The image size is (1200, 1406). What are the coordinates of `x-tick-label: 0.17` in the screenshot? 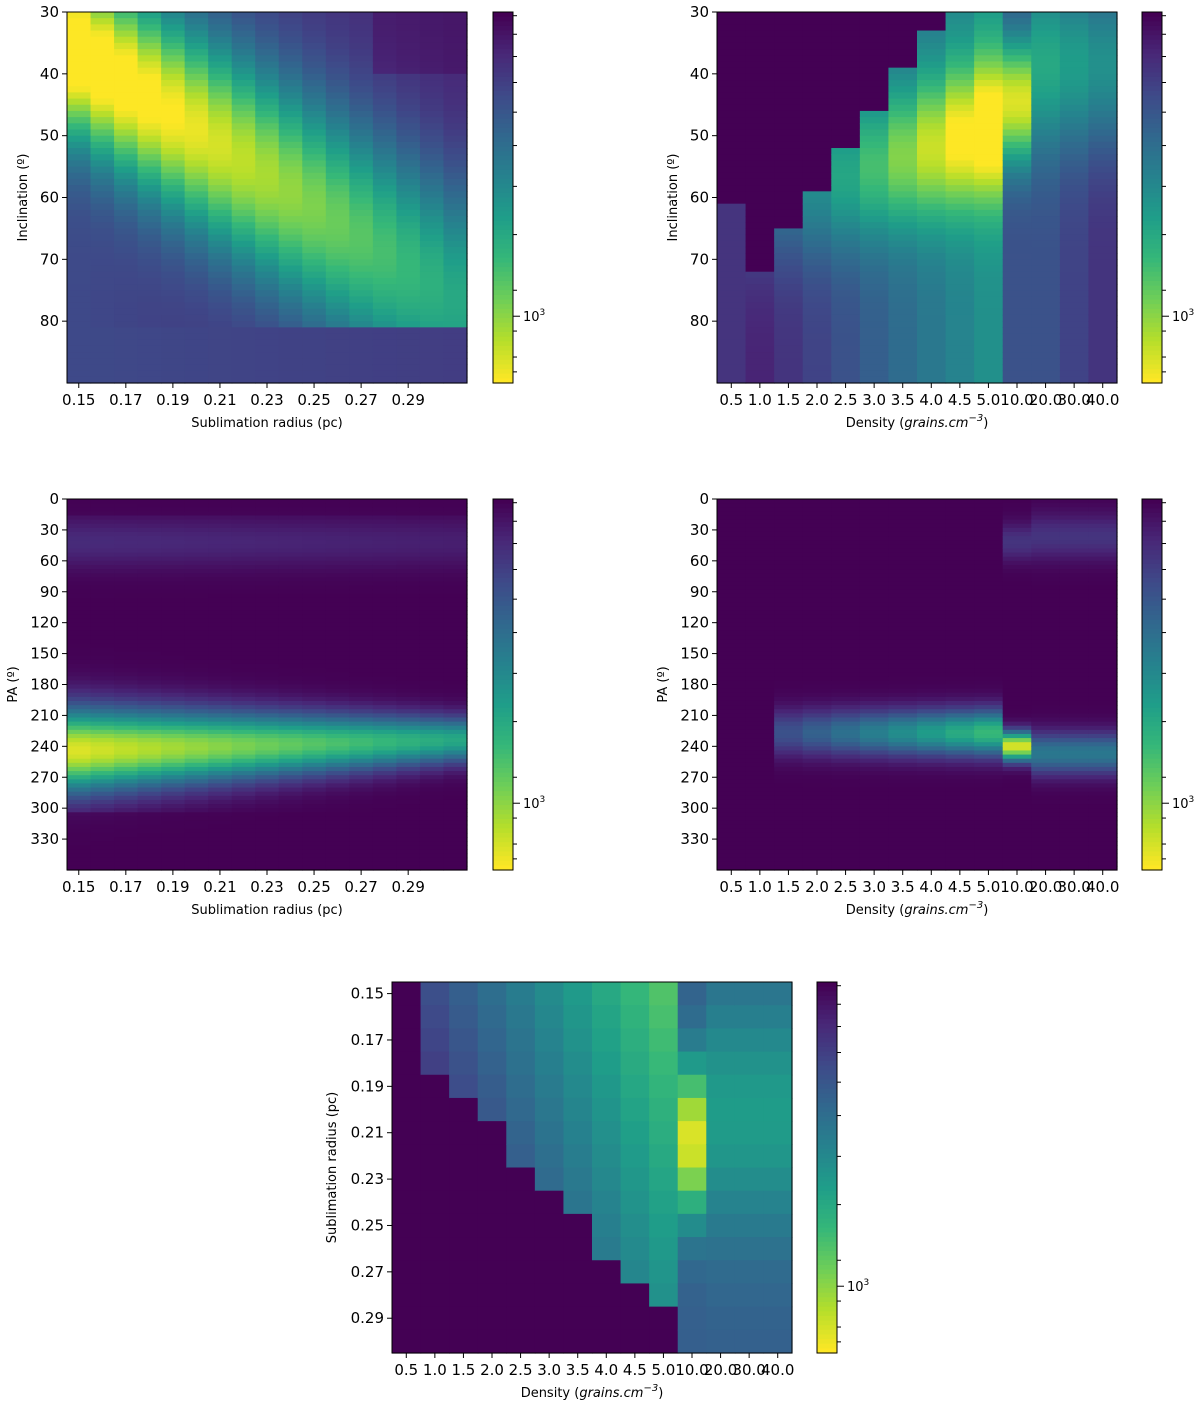 It's located at (125, 400).